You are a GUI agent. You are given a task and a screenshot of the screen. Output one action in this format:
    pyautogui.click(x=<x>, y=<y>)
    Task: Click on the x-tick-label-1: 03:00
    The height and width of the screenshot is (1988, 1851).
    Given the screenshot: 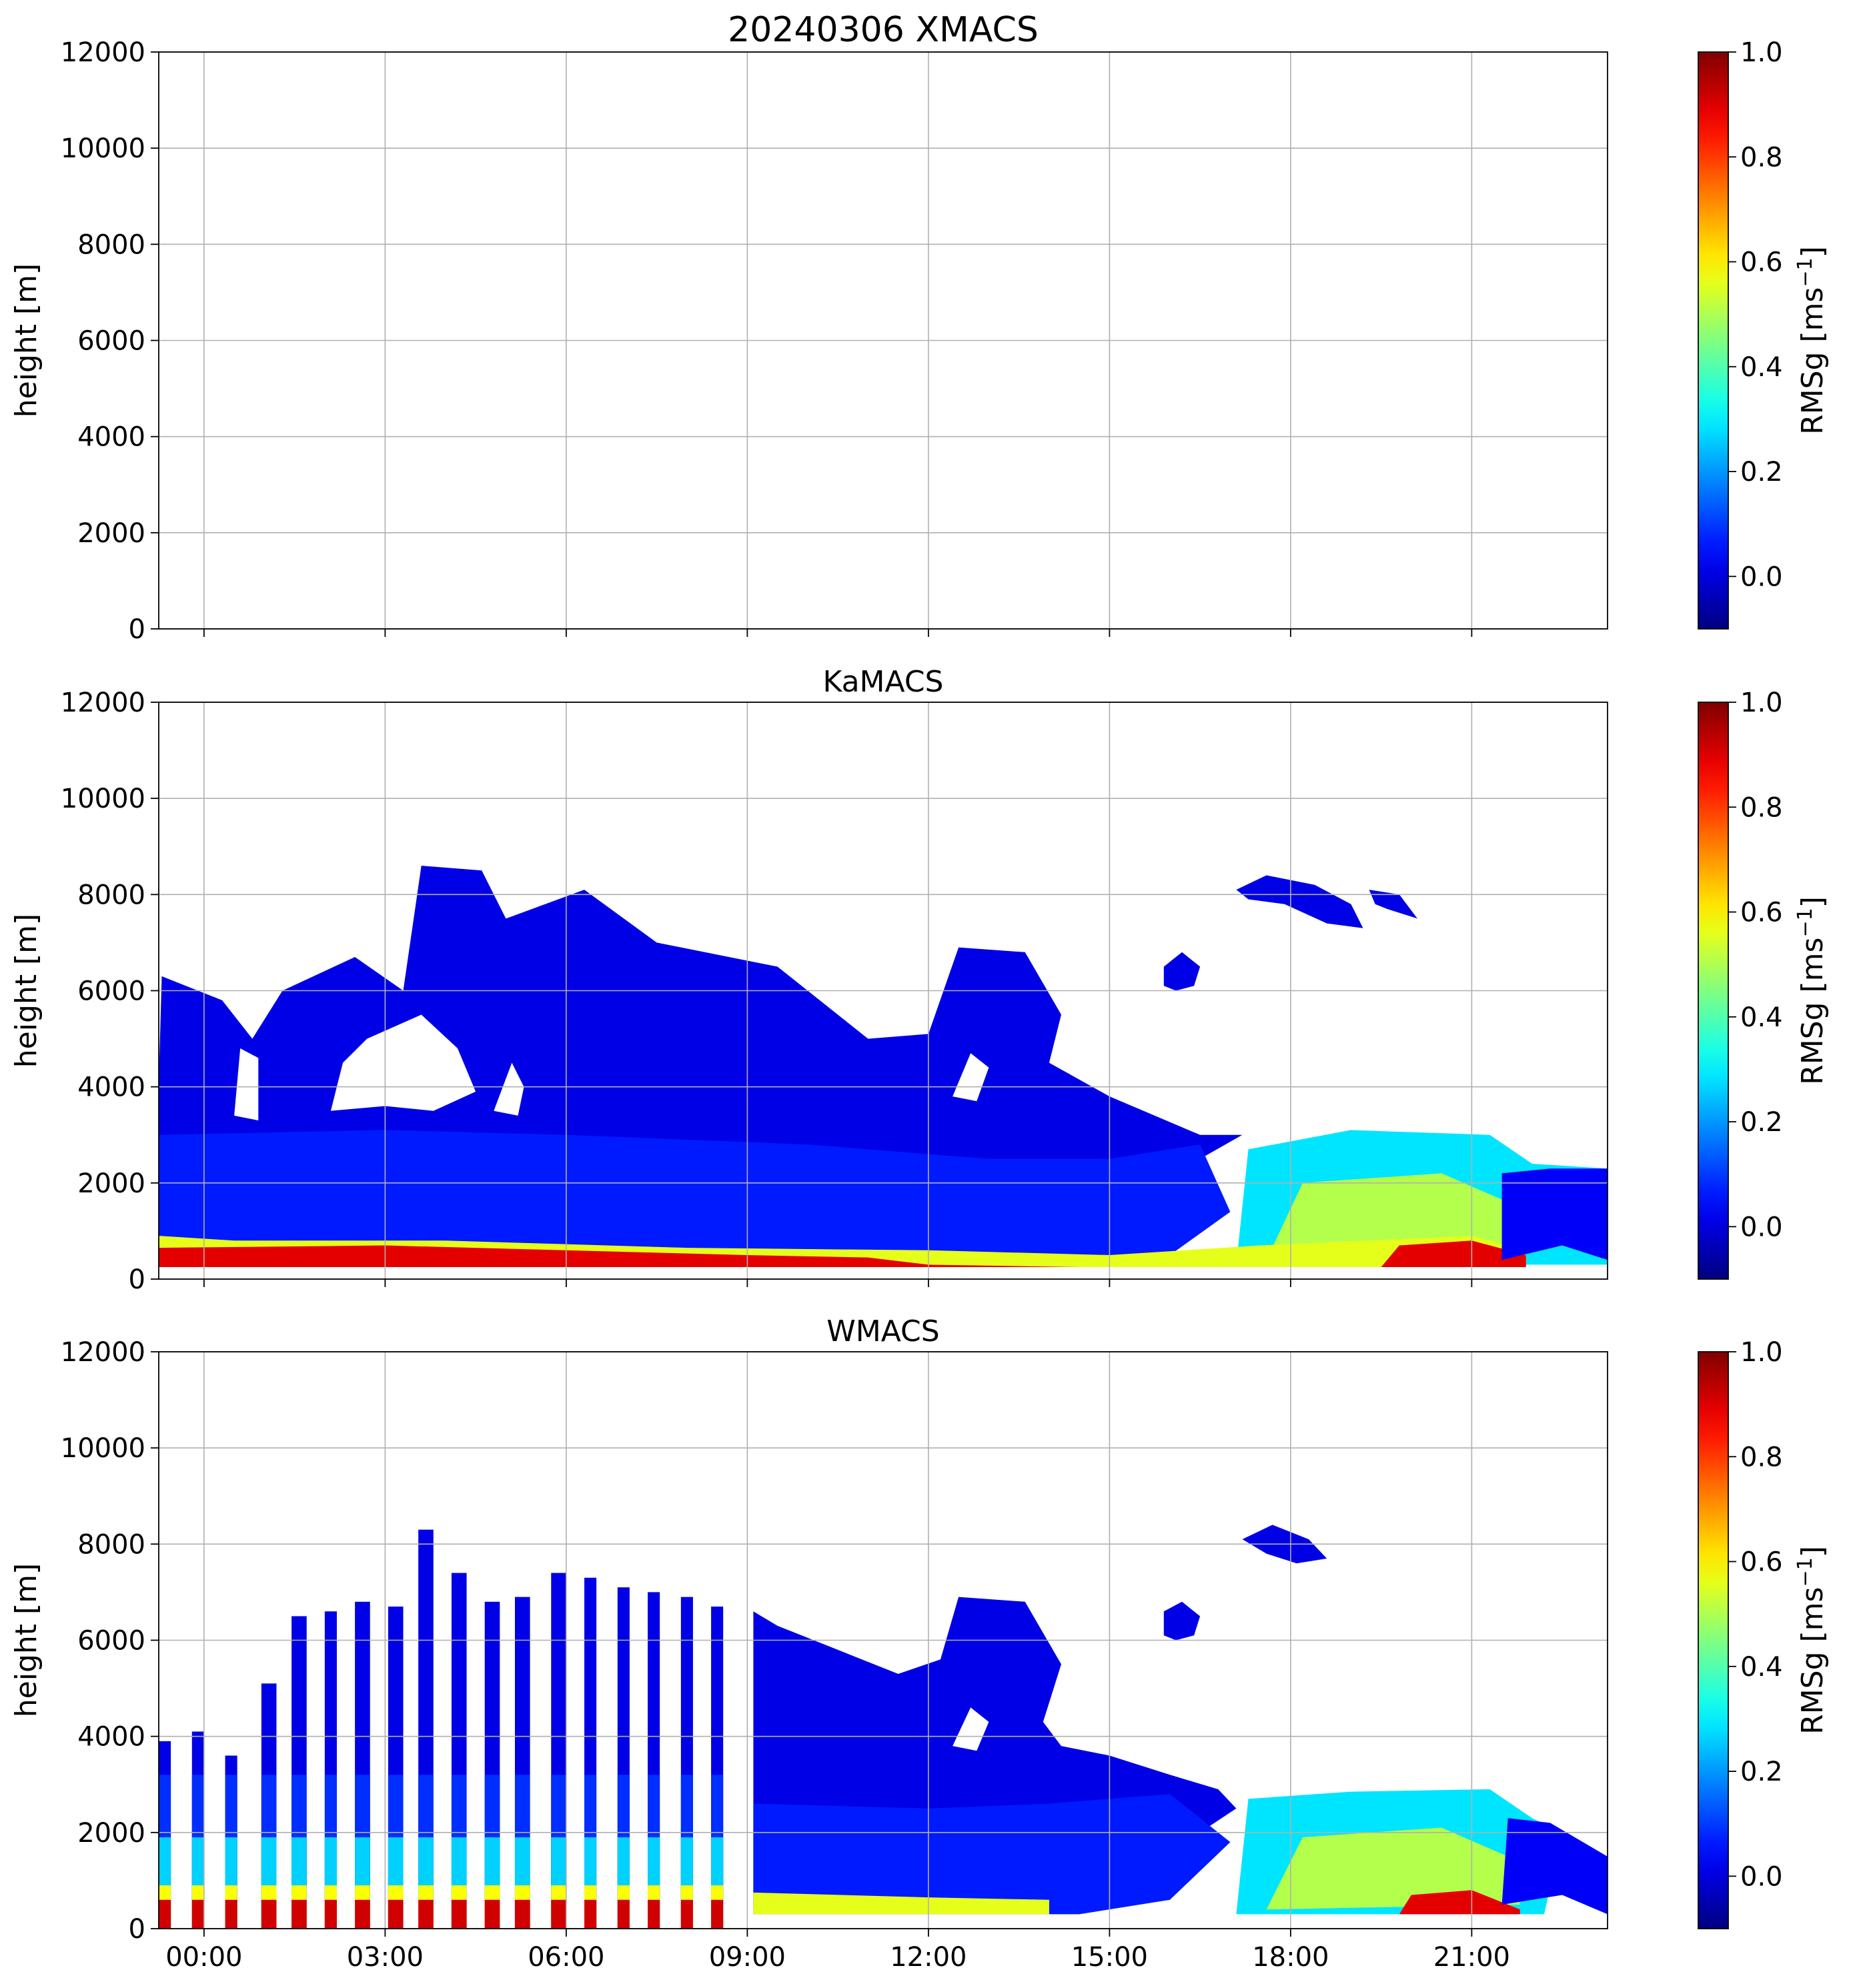 What is the action you would take?
    pyautogui.click(x=385, y=1957)
    